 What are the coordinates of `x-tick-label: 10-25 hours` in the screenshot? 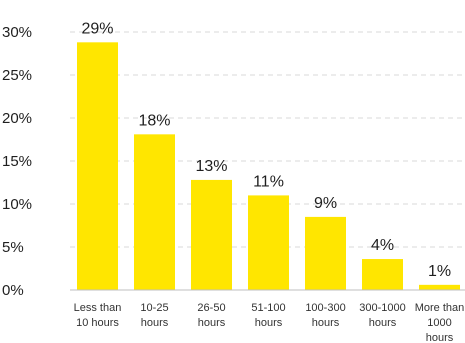 It's located at (154, 315).